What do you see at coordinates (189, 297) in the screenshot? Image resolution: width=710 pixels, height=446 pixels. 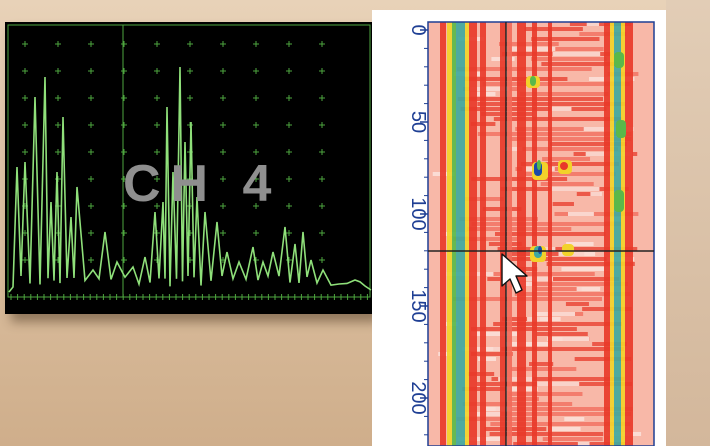 I see `ascan-baseline-ticks` at bounding box center [189, 297].